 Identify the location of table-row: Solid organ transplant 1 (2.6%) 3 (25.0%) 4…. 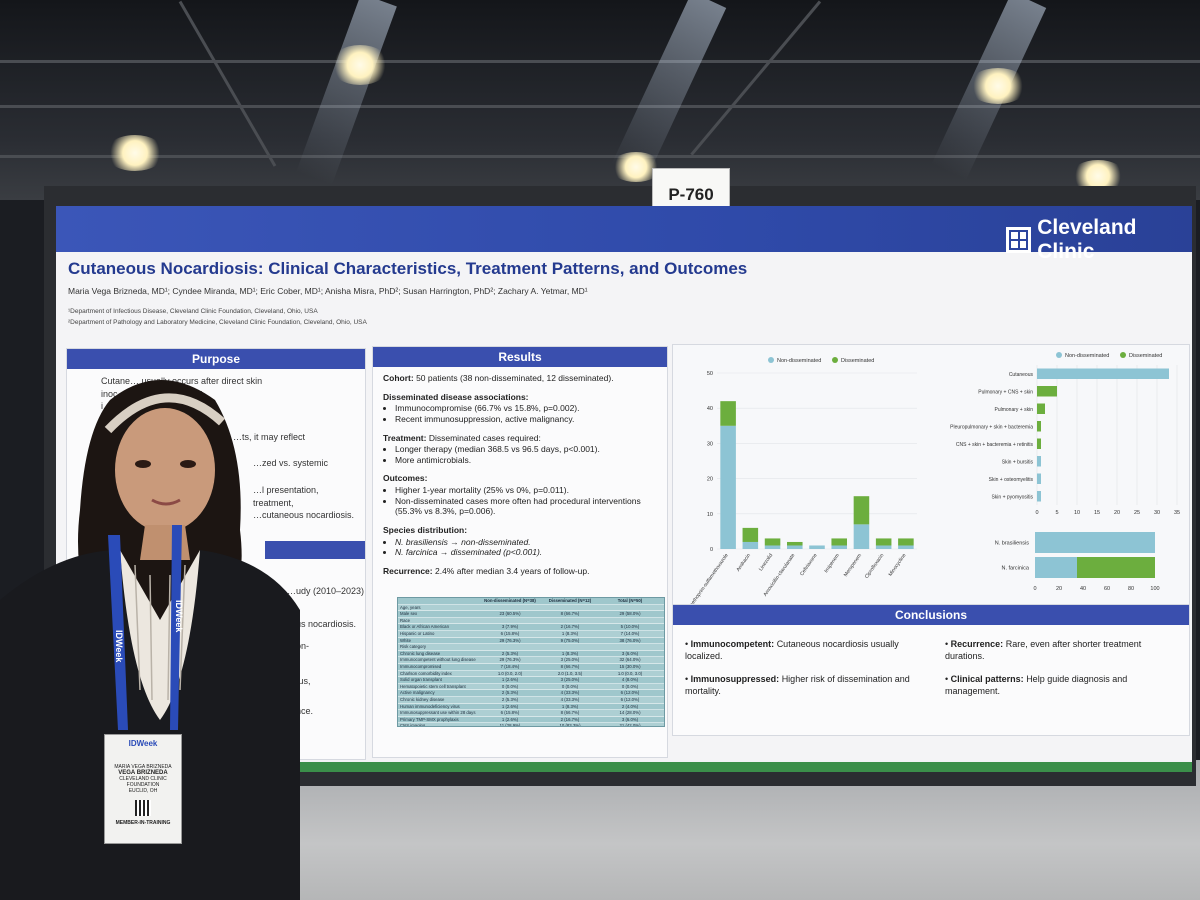
(531, 680).